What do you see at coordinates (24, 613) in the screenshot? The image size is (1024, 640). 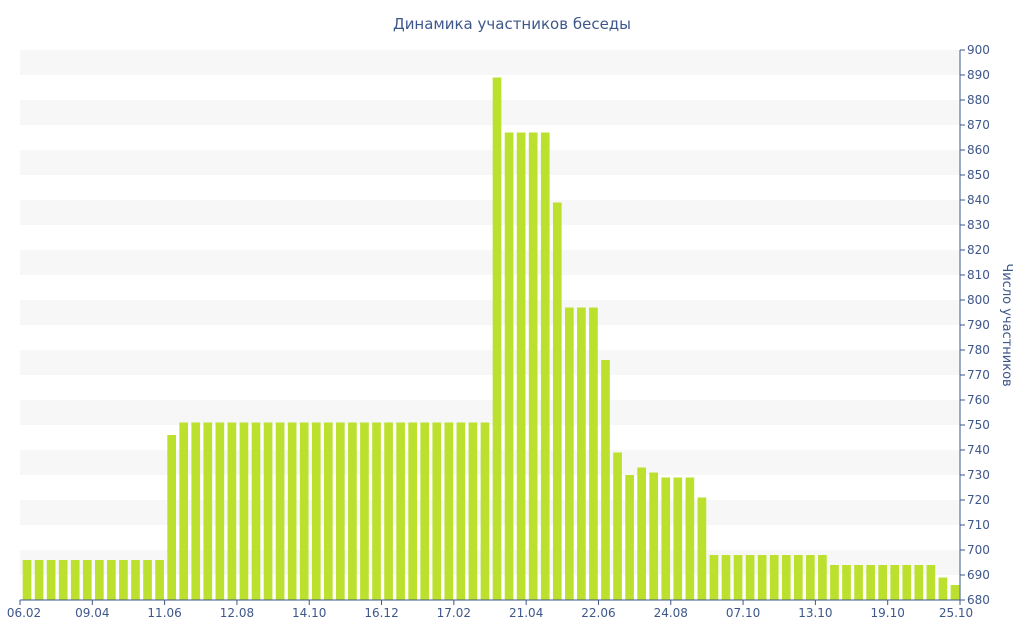 I see `x-tick-label: 06.02` at bounding box center [24, 613].